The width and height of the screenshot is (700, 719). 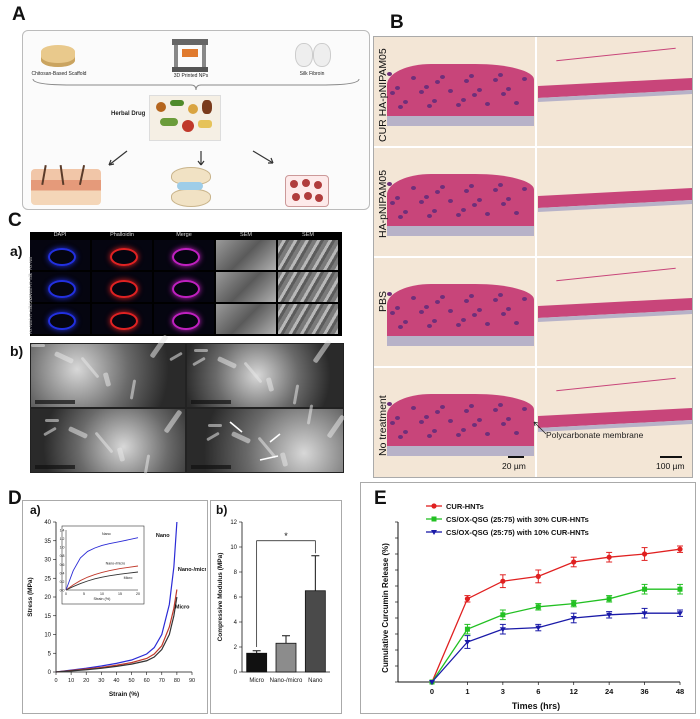 I want to click on y-axis-label: Compressive Modulus (MPa), so click(x=220, y=597).